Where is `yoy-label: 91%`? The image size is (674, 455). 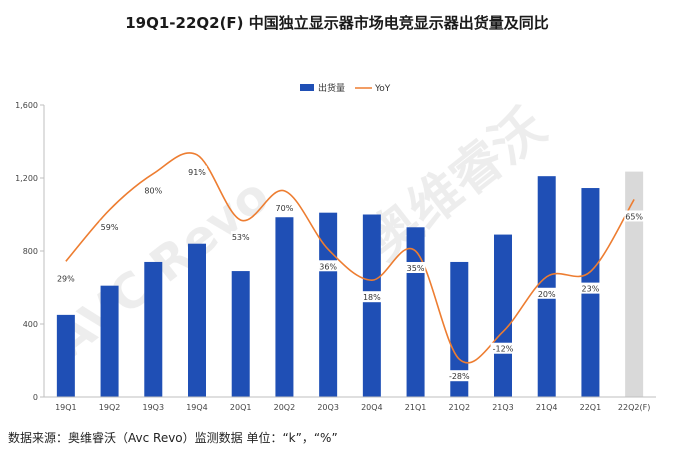 yoy-label: 91% is located at coordinates (197, 172).